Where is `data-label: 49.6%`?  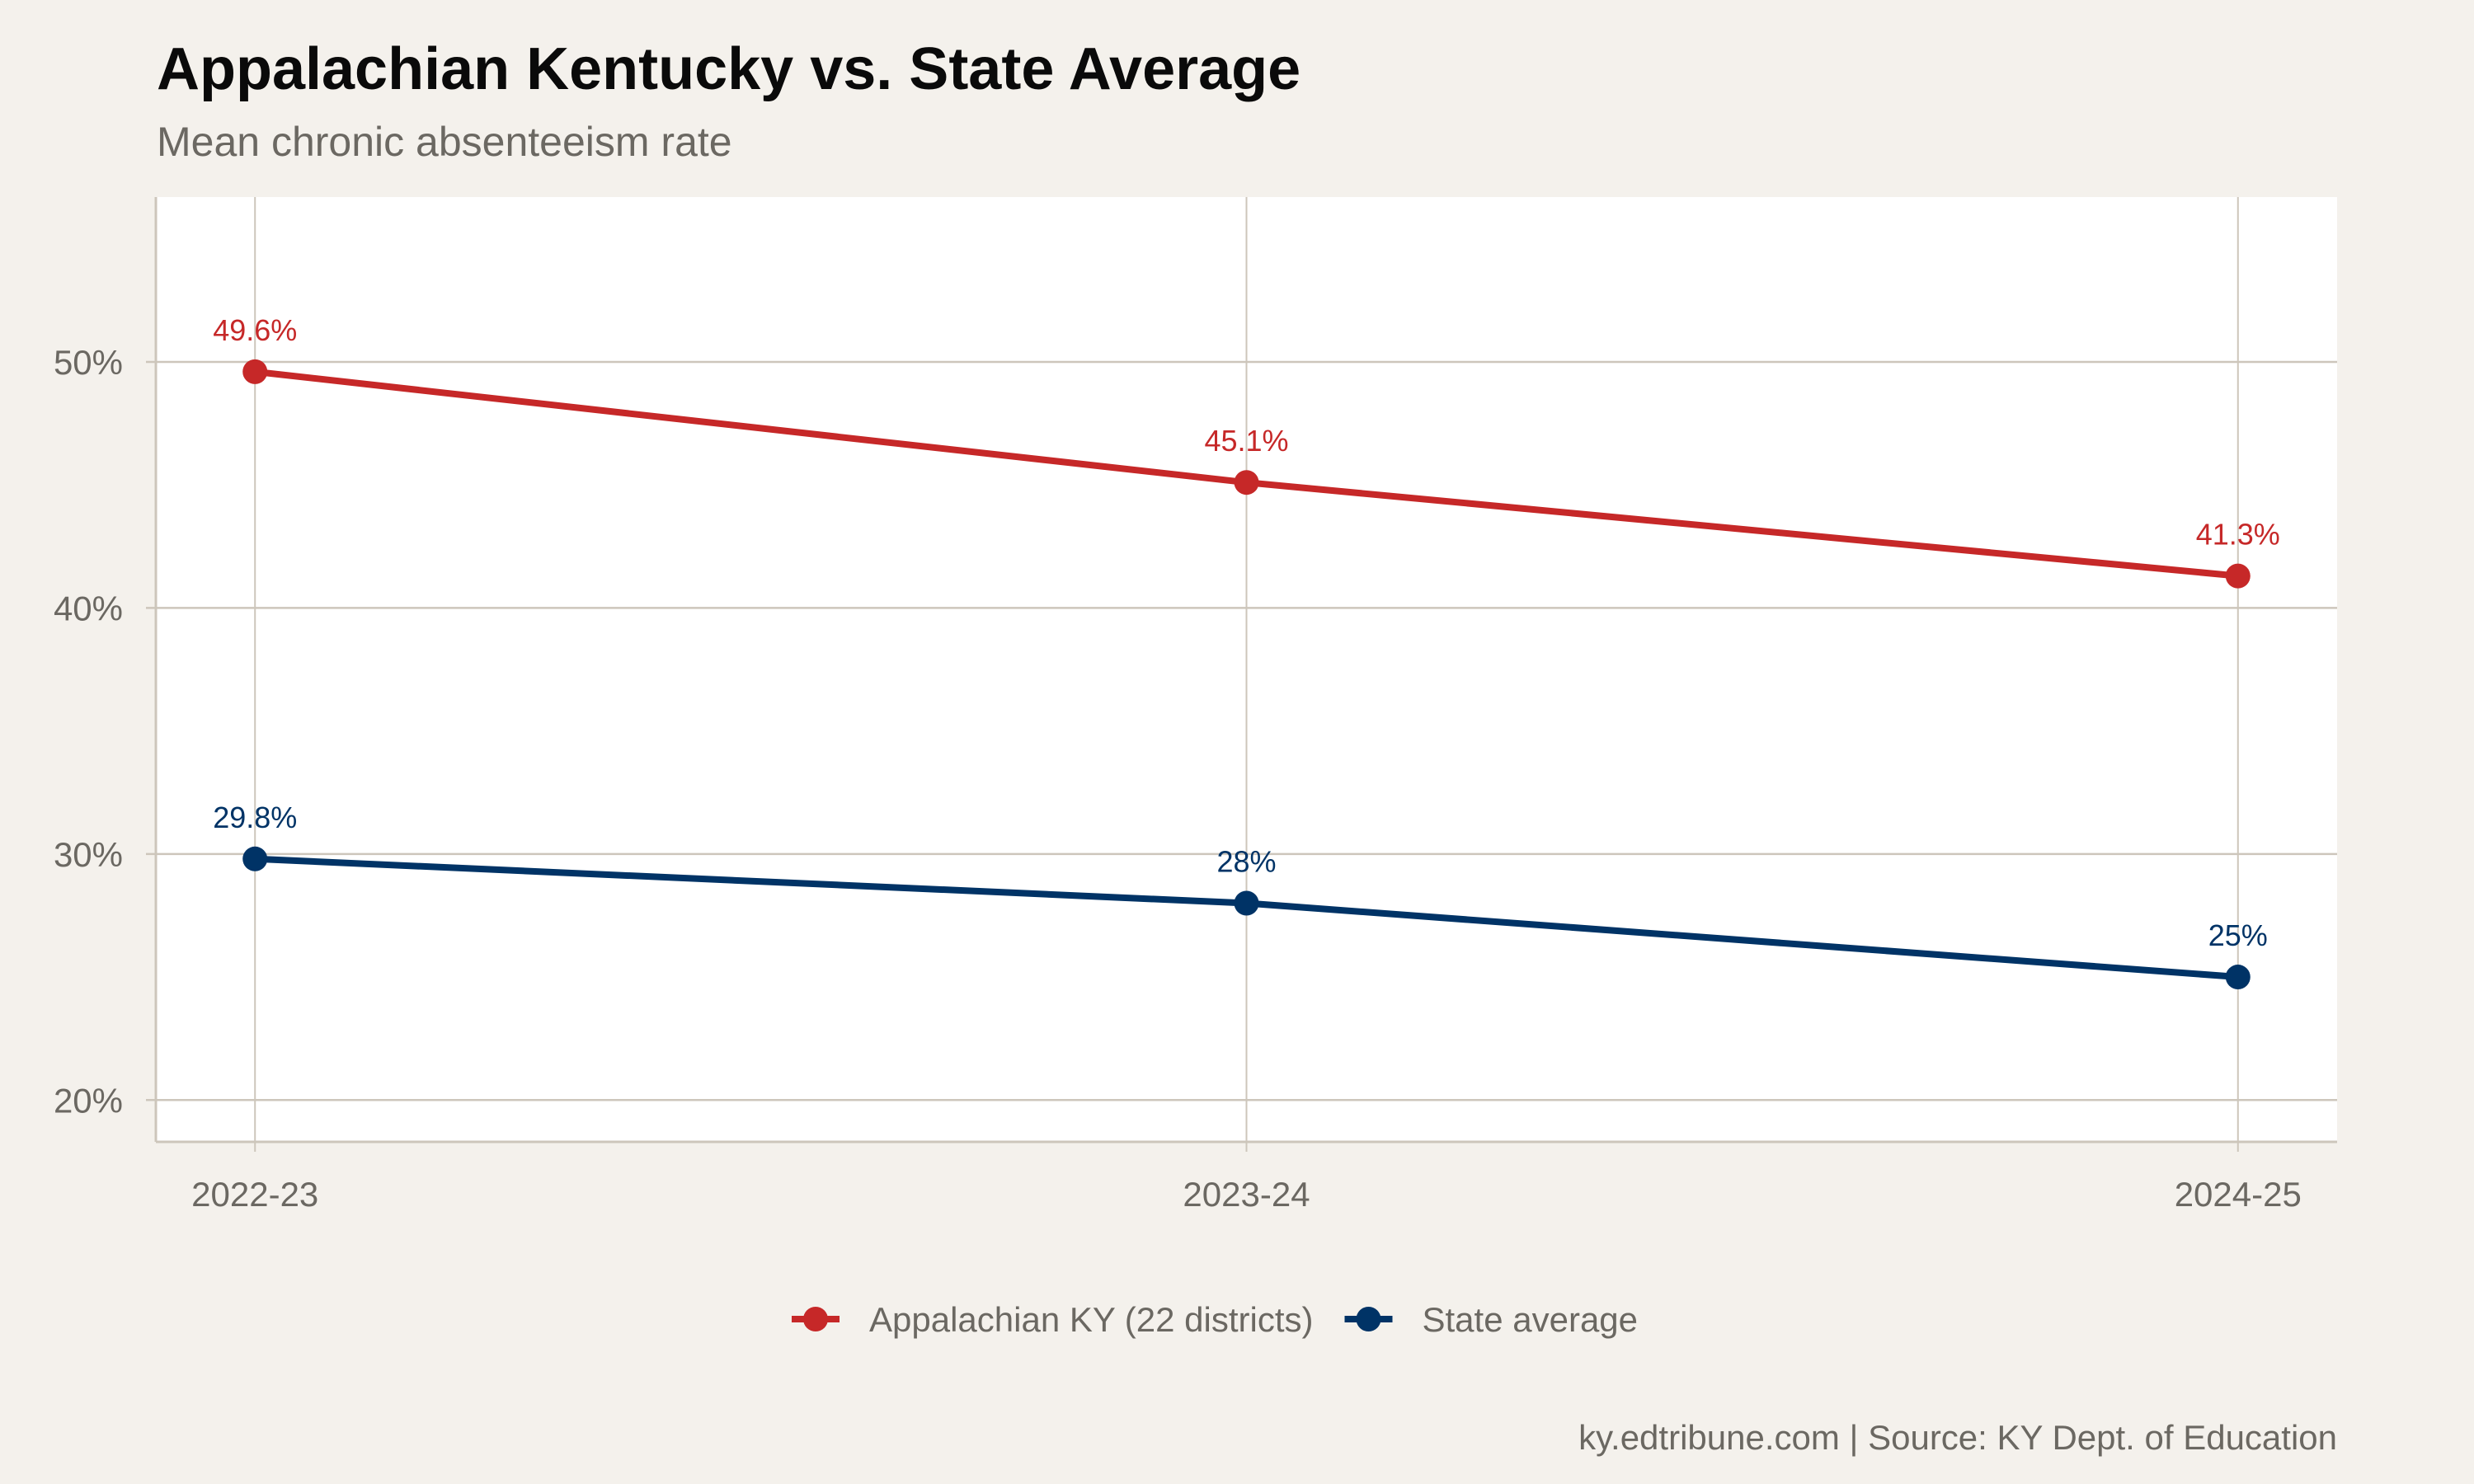 data-label: 49.6% is located at coordinates (255, 330).